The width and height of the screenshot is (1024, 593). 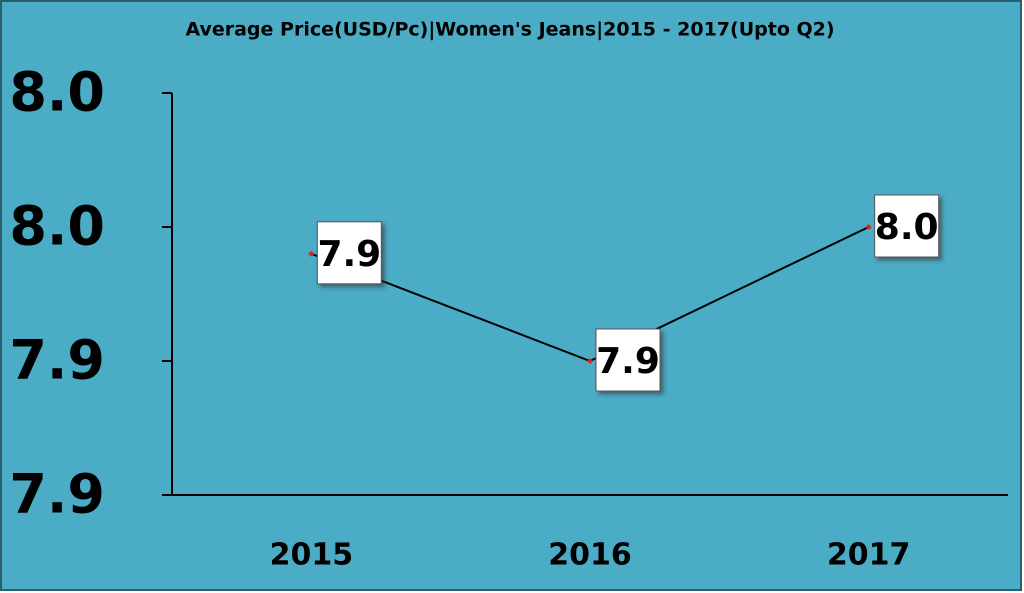 I want to click on x-tick-label: 2017, so click(x=869, y=555).